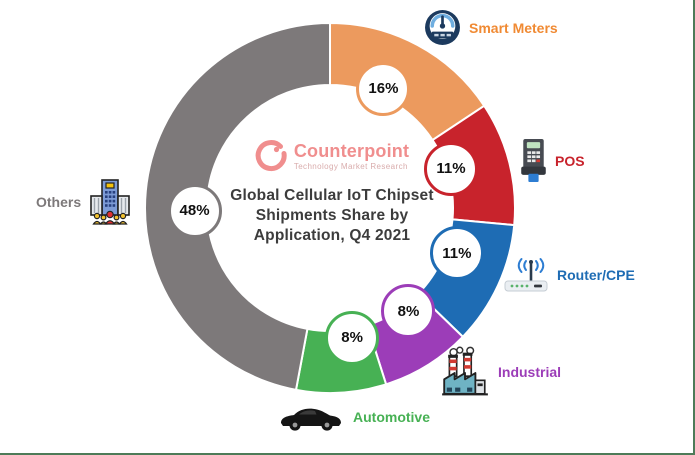 Image resolution: width=695 pixels, height=455 pixels. What do you see at coordinates (442, 27) in the screenshot?
I see `smart-meter-icon` at bounding box center [442, 27].